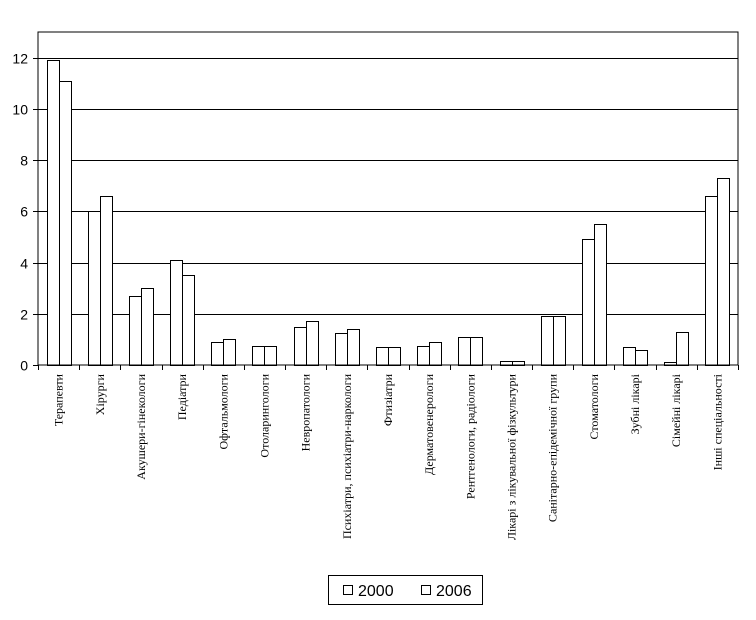  What do you see at coordinates (20, 110) in the screenshot?
I see `y-tick-label: 10` at bounding box center [20, 110].